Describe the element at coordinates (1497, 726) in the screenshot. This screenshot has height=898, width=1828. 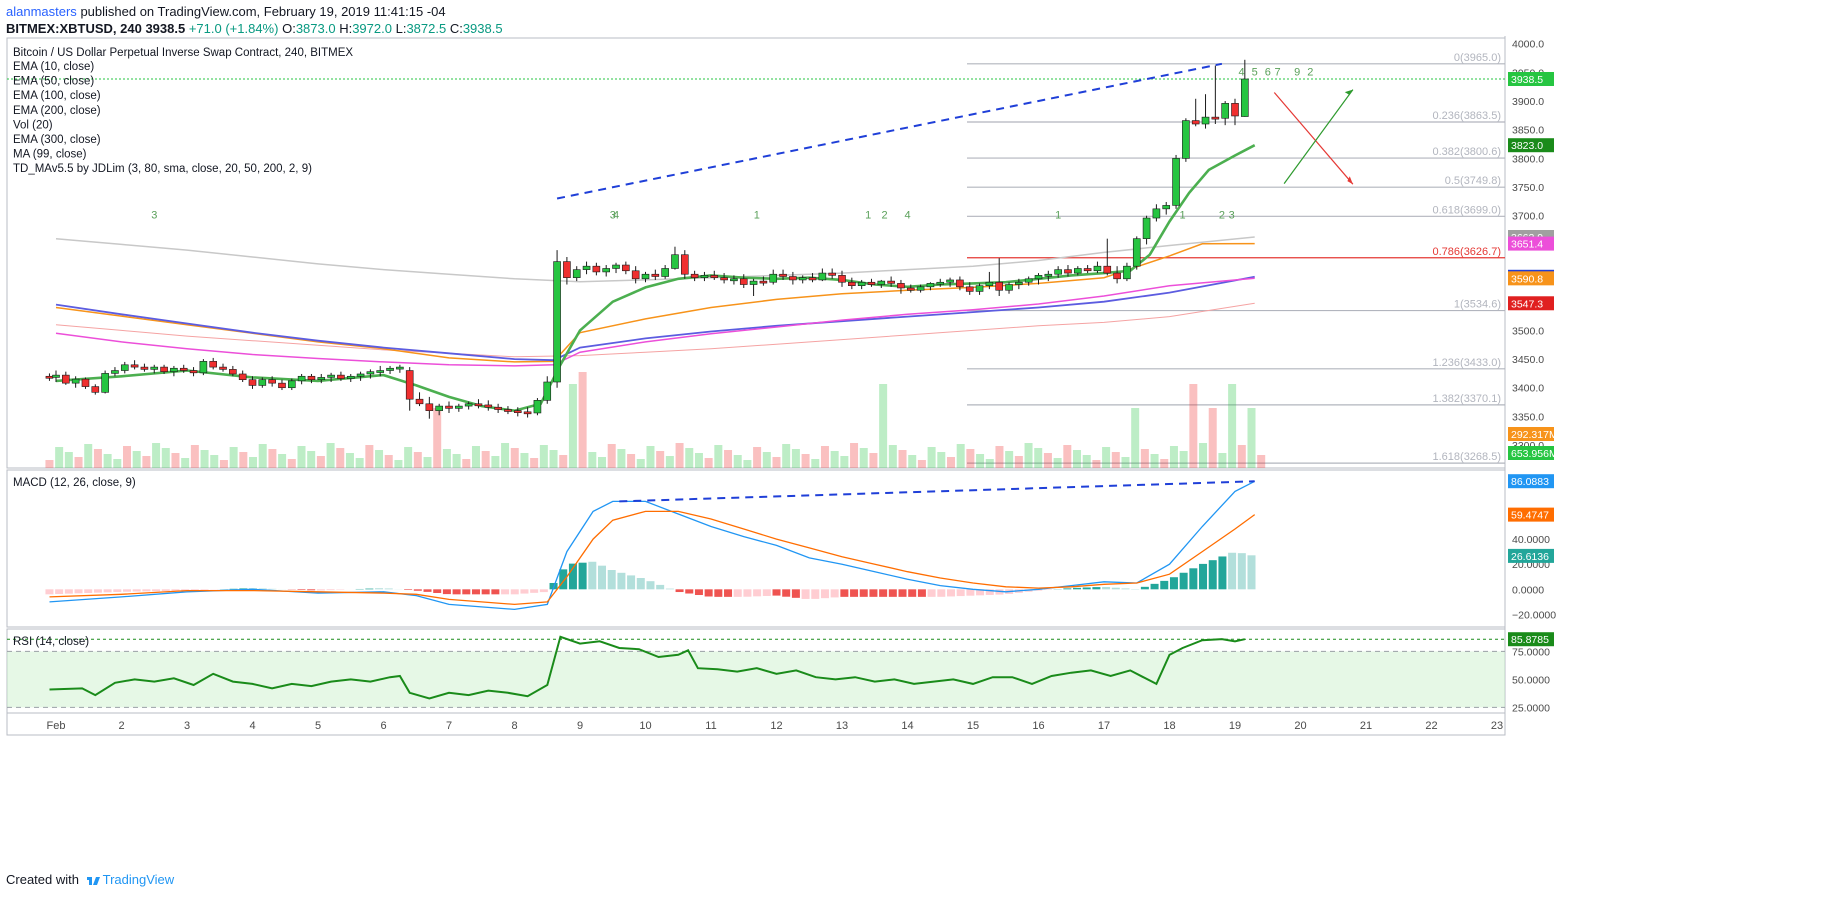
I see `time-tick-label: 23` at that location.